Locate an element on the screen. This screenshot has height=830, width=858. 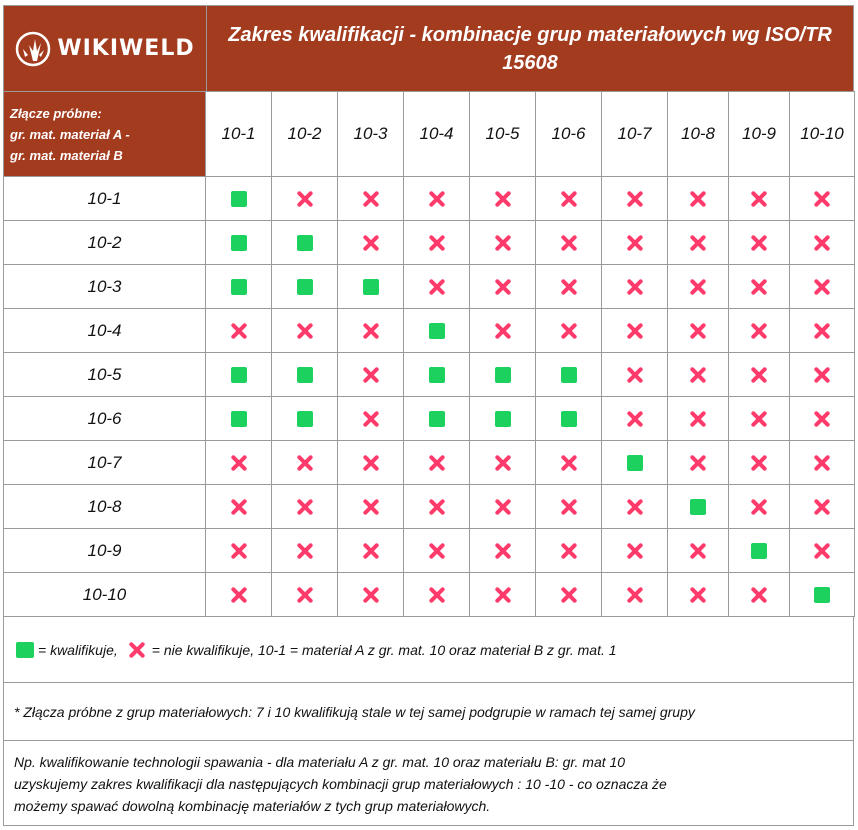
column-header: 10-1 is located at coordinates (238, 134).